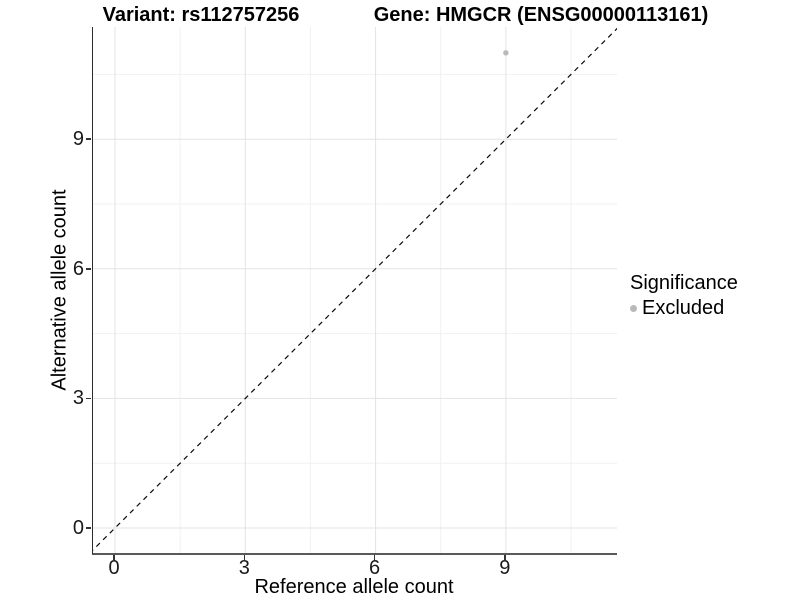  What do you see at coordinates (78, 268) in the screenshot?
I see `y-tick-label: 6` at bounding box center [78, 268].